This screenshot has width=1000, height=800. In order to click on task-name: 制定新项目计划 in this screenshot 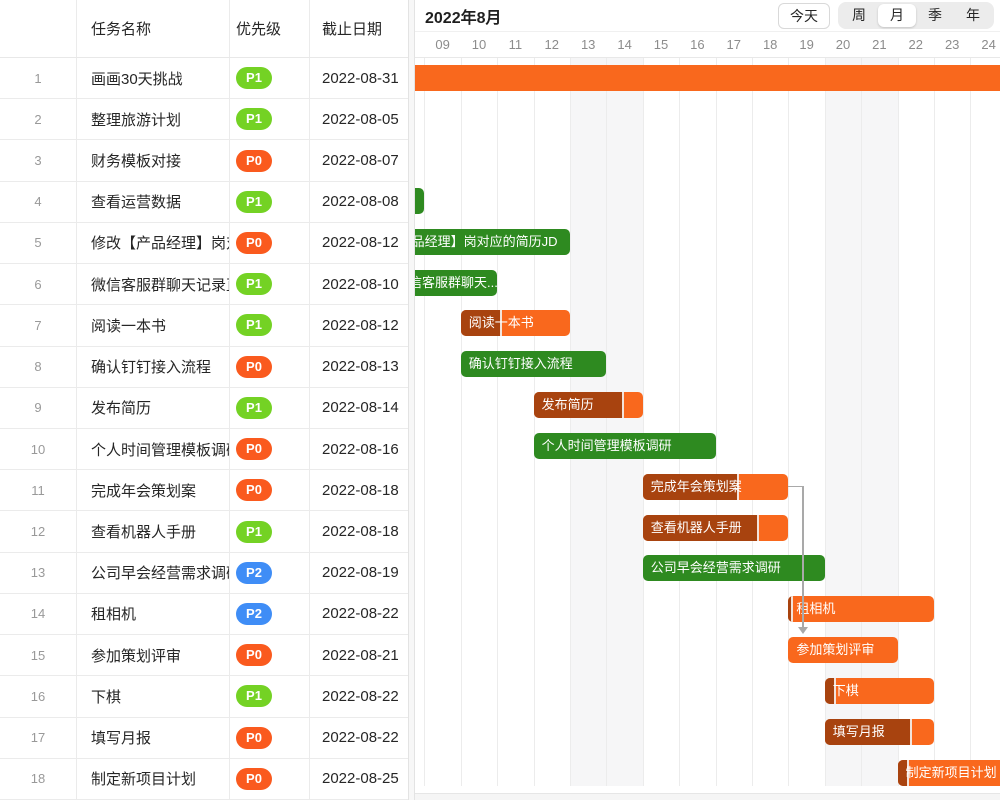, I will do `click(153, 778)`.